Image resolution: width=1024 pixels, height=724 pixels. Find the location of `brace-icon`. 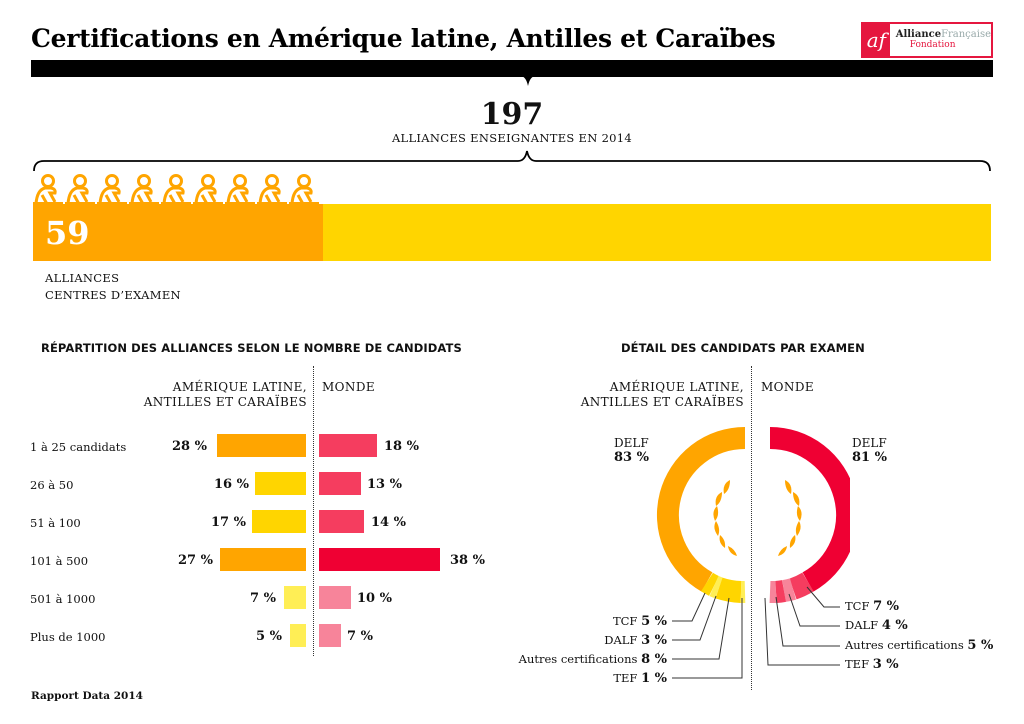

brace-icon is located at coordinates (512, 161).